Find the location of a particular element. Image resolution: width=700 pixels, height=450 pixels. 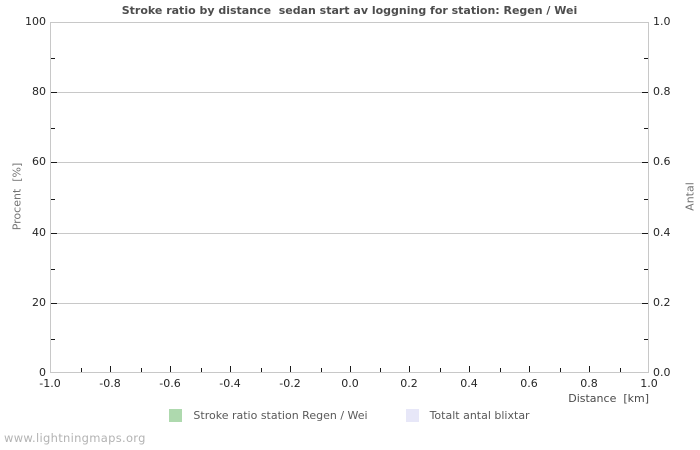

y-tick-label-left: 80 is located at coordinates (39, 91).